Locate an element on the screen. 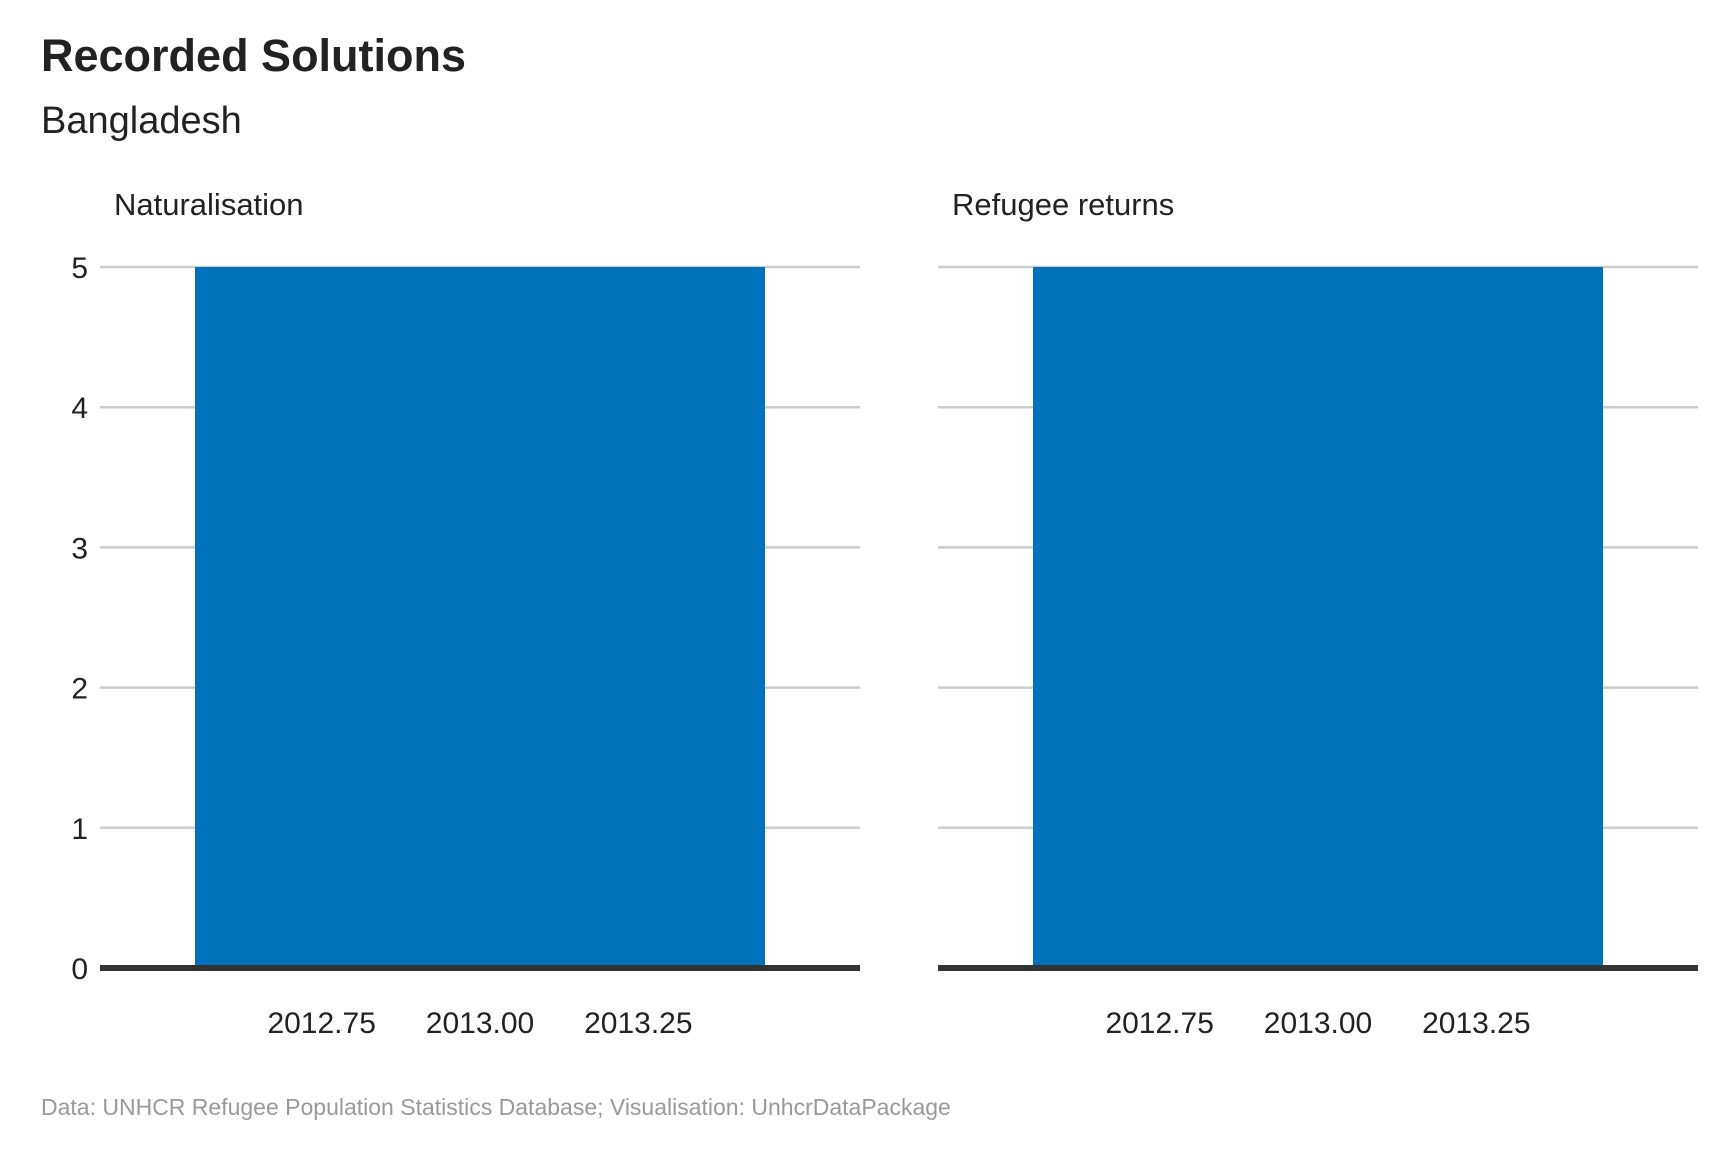 The width and height of the screenshot is (1728, 1152). y-tick-label: 1 is located at coordinates (79, 829).